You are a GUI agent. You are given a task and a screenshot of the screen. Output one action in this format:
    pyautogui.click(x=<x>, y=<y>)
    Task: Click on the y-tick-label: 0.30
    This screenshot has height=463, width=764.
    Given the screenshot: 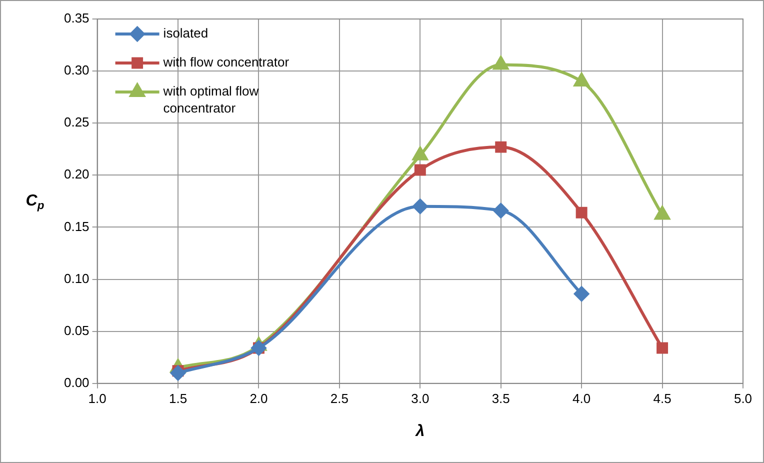 What is the action you would take?
    pyautogui.click(x=77, y=70)
    